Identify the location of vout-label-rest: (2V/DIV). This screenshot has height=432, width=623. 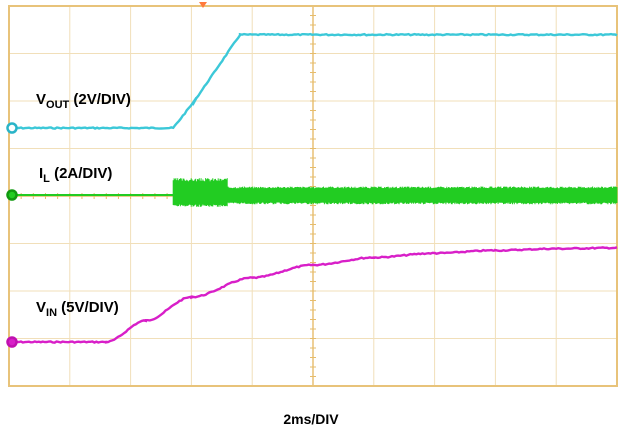
(100, 99).